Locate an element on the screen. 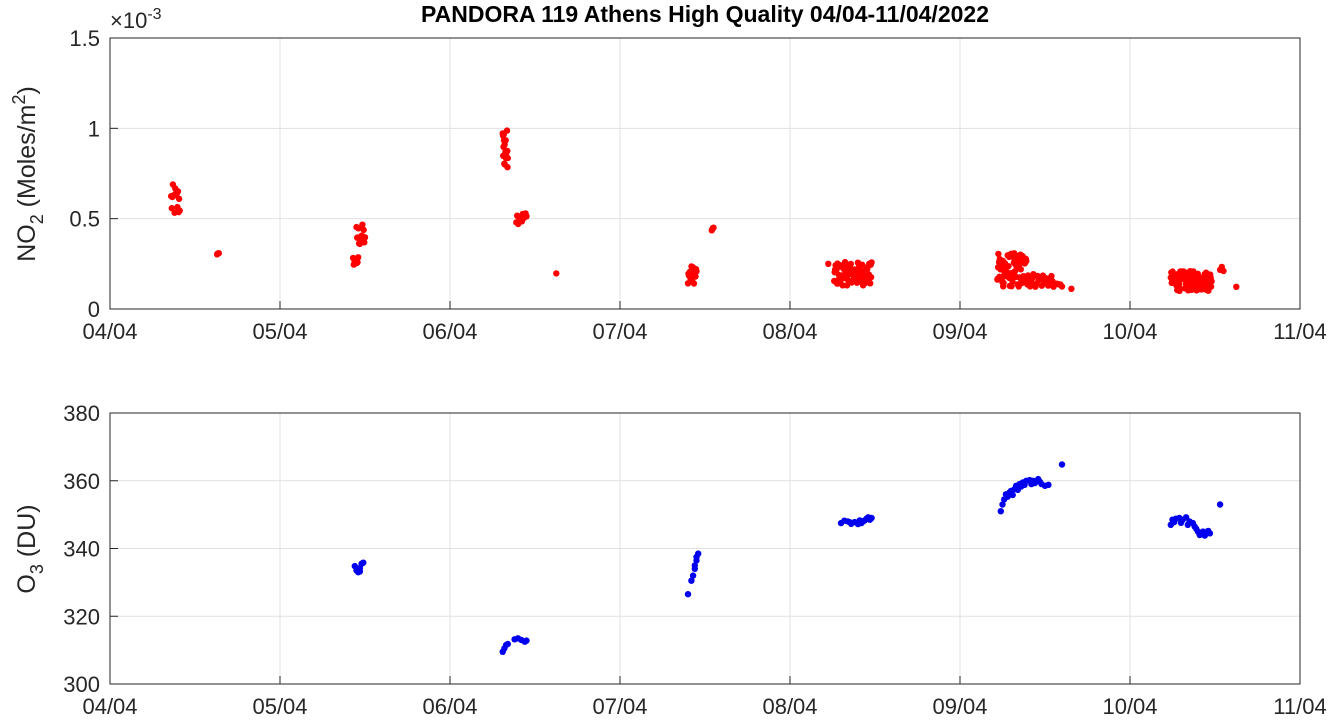 The height and width of the screenshot is (723, 1335). no2-x-tick-label: 07/04 is located at coordinates (619, 331).